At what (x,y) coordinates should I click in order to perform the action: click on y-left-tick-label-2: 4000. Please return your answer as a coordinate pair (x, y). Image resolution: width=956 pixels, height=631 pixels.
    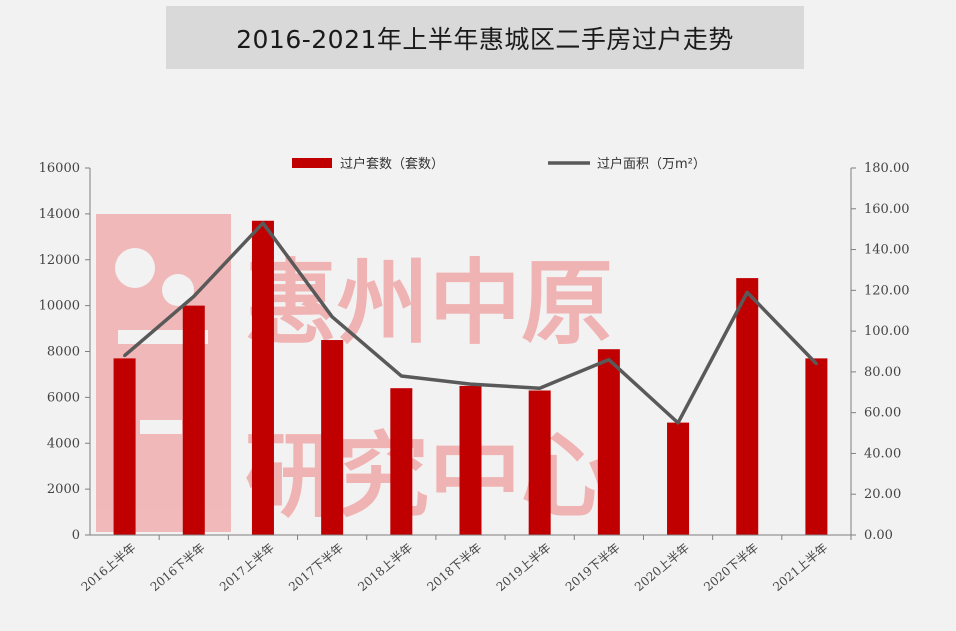
    Looking at the image, I should click on (63, 443).